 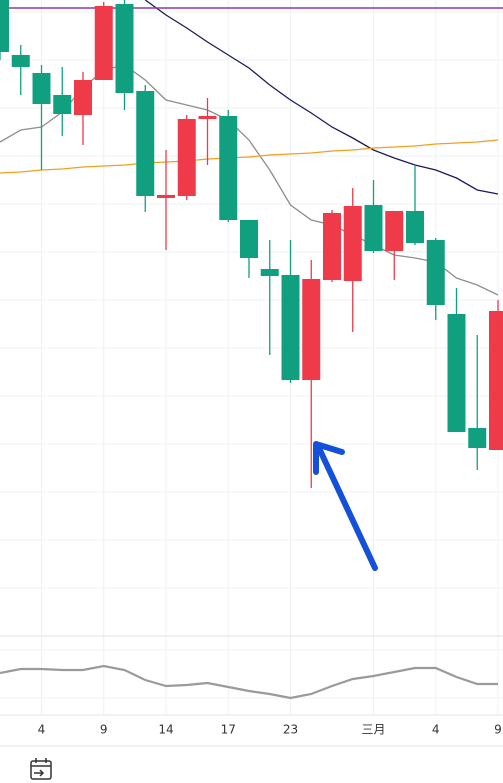 I want to click on date-range-icon, so click(x=41, y=769).